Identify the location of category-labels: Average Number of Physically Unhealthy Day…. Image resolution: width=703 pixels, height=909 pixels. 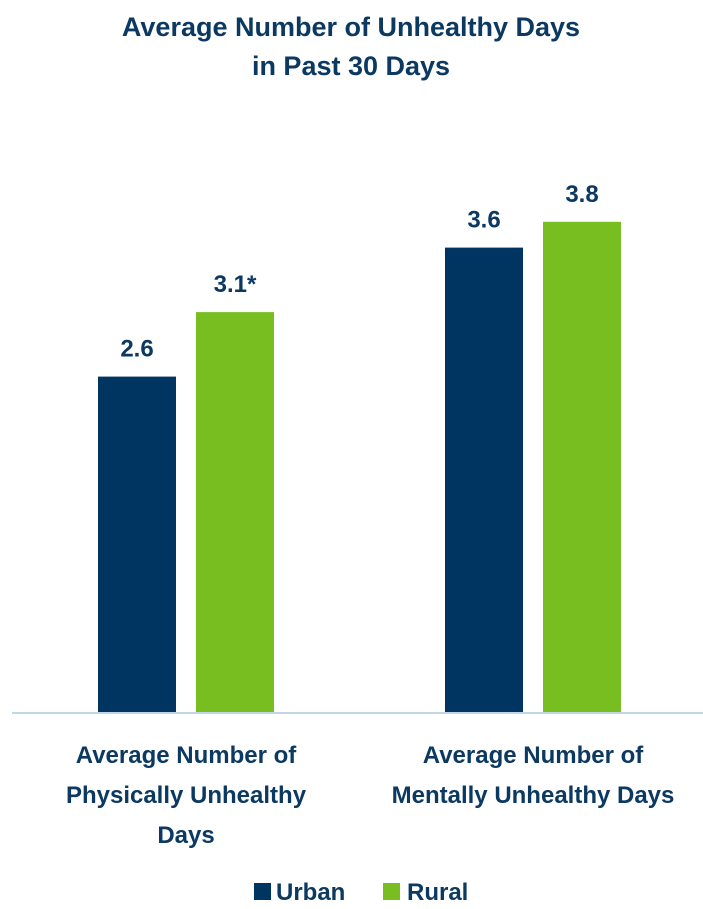
(370, 795).